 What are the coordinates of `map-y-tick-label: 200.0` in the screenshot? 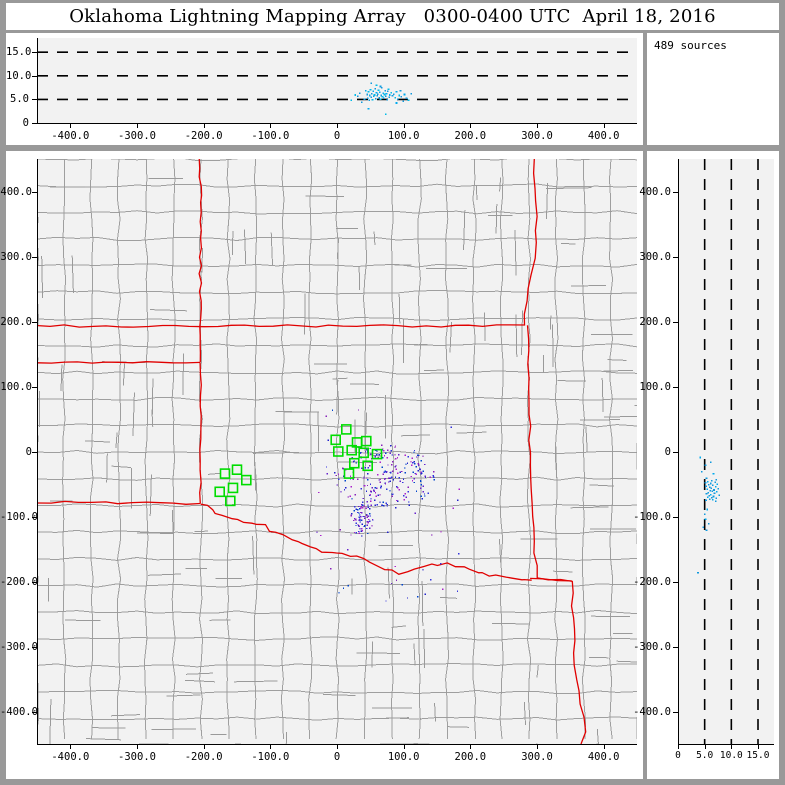 It's located at (16, 321).